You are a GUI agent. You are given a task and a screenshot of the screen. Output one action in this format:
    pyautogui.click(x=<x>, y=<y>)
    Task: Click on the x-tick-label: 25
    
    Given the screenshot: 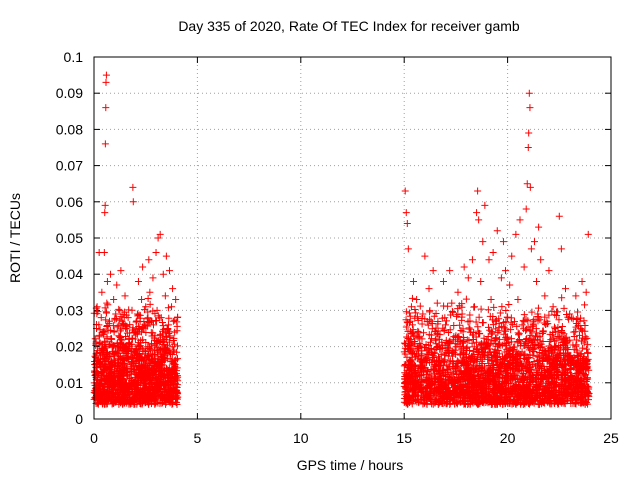 What is the action you would take?
    pyautogui.click(x=611, y=438)
    